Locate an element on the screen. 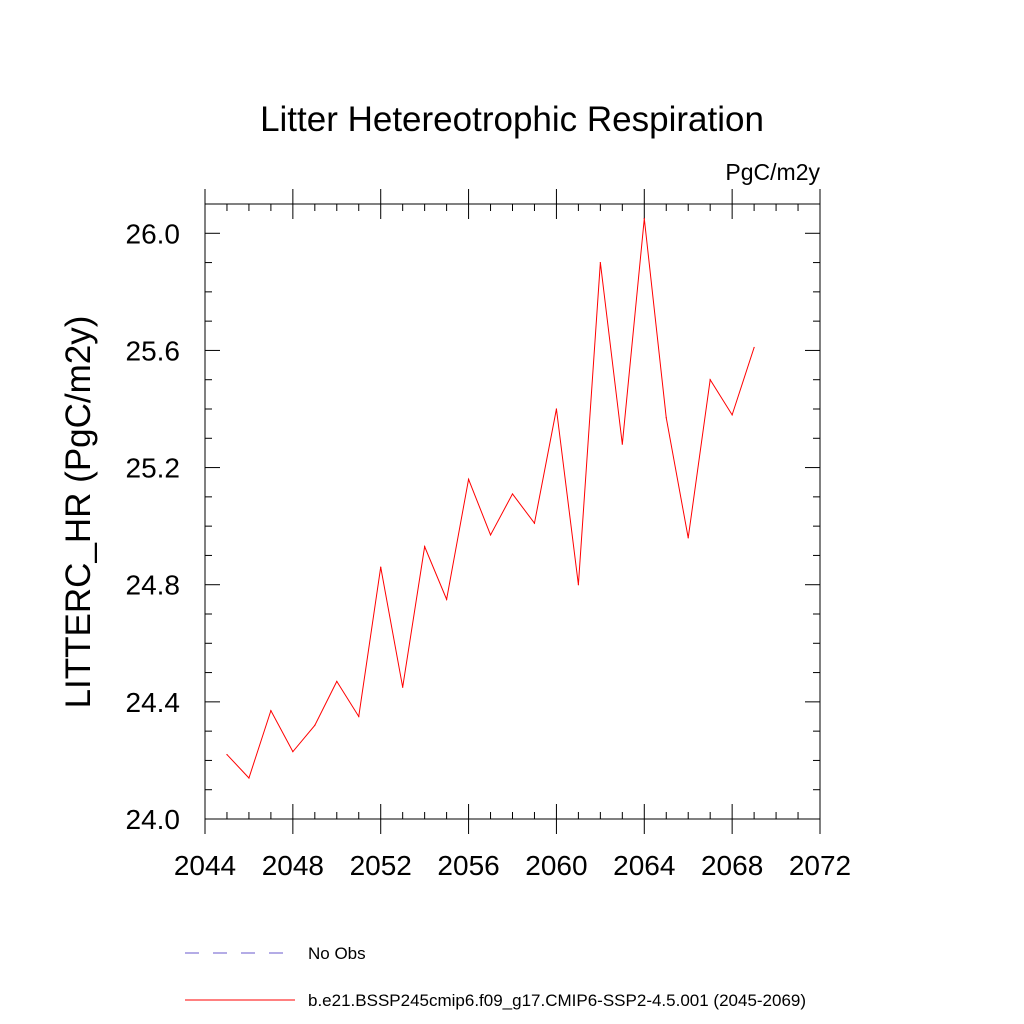 The width and height of the screenshot is (1024, 1024). units-label: PgC/m2y is located at coordinates (772, 172).